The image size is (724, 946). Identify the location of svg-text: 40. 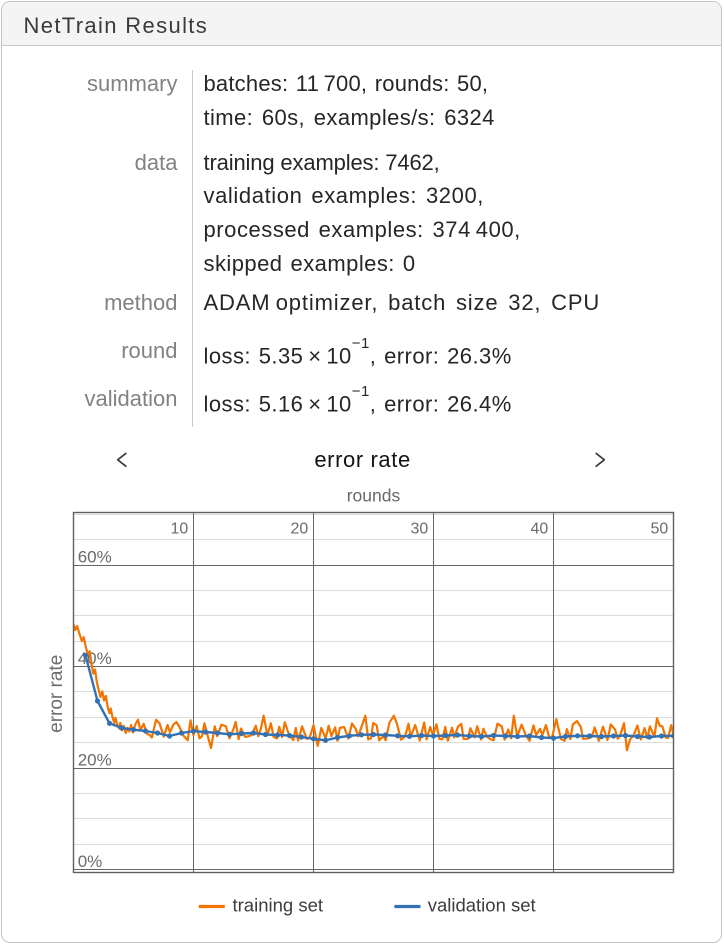
(540, 529).